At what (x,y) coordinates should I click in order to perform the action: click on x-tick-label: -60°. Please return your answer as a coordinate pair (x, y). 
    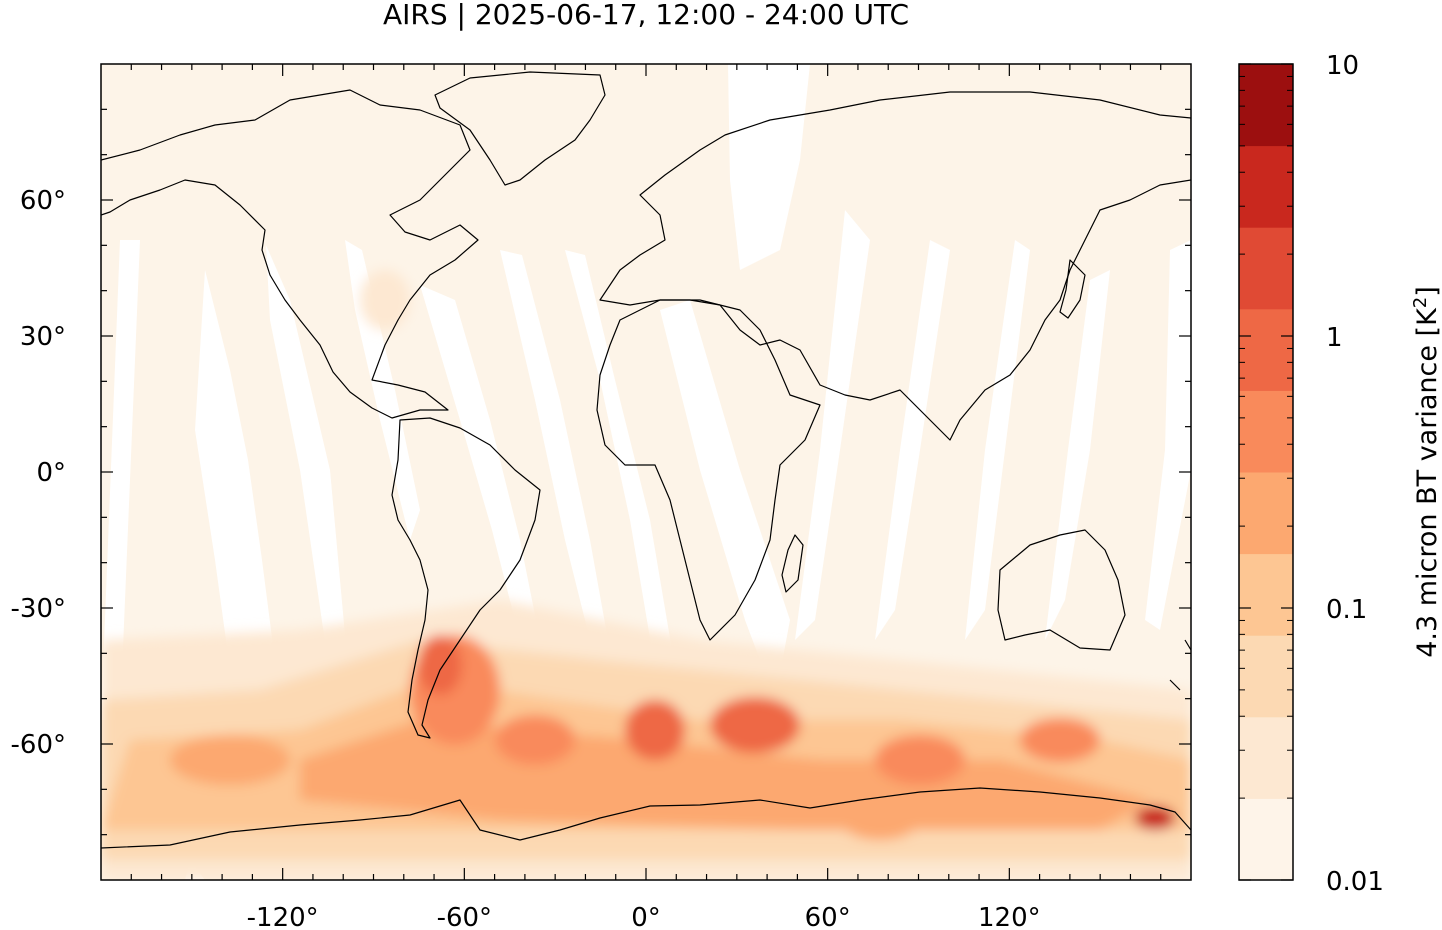
    Looking at the image, I should click on (464, 916).